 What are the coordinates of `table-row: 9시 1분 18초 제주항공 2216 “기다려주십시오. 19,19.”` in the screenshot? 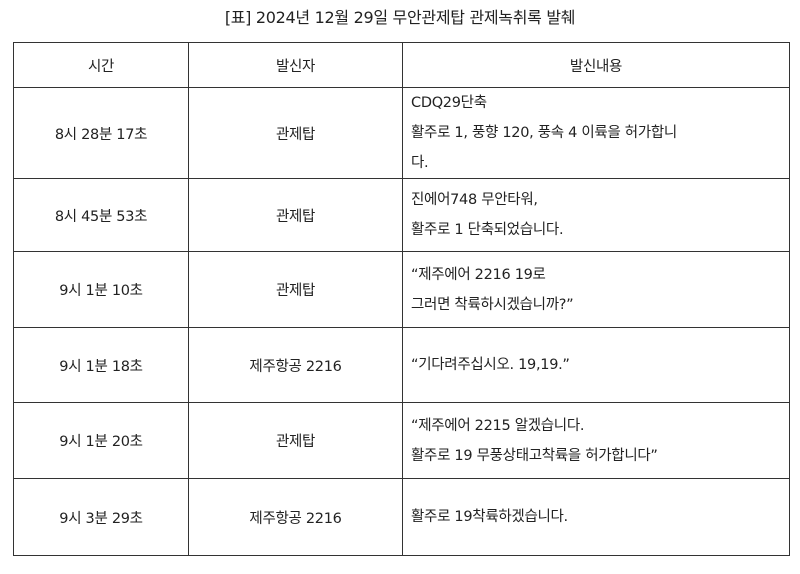 It's located at (401, 365).